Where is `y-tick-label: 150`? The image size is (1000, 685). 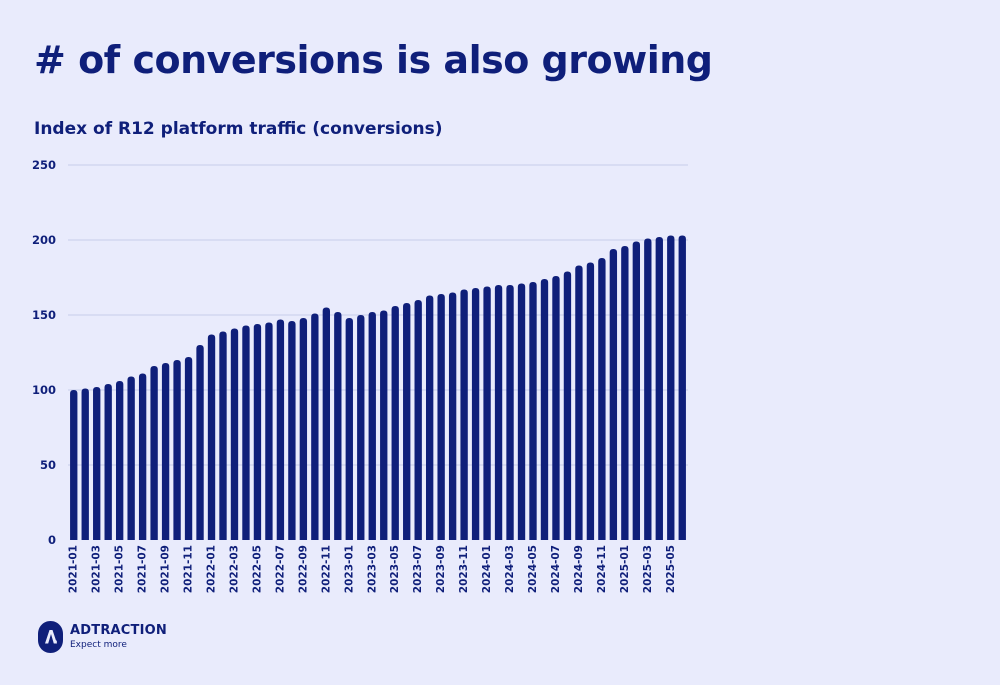
y-tick-label: 150 is located at coordinates (44, 315).